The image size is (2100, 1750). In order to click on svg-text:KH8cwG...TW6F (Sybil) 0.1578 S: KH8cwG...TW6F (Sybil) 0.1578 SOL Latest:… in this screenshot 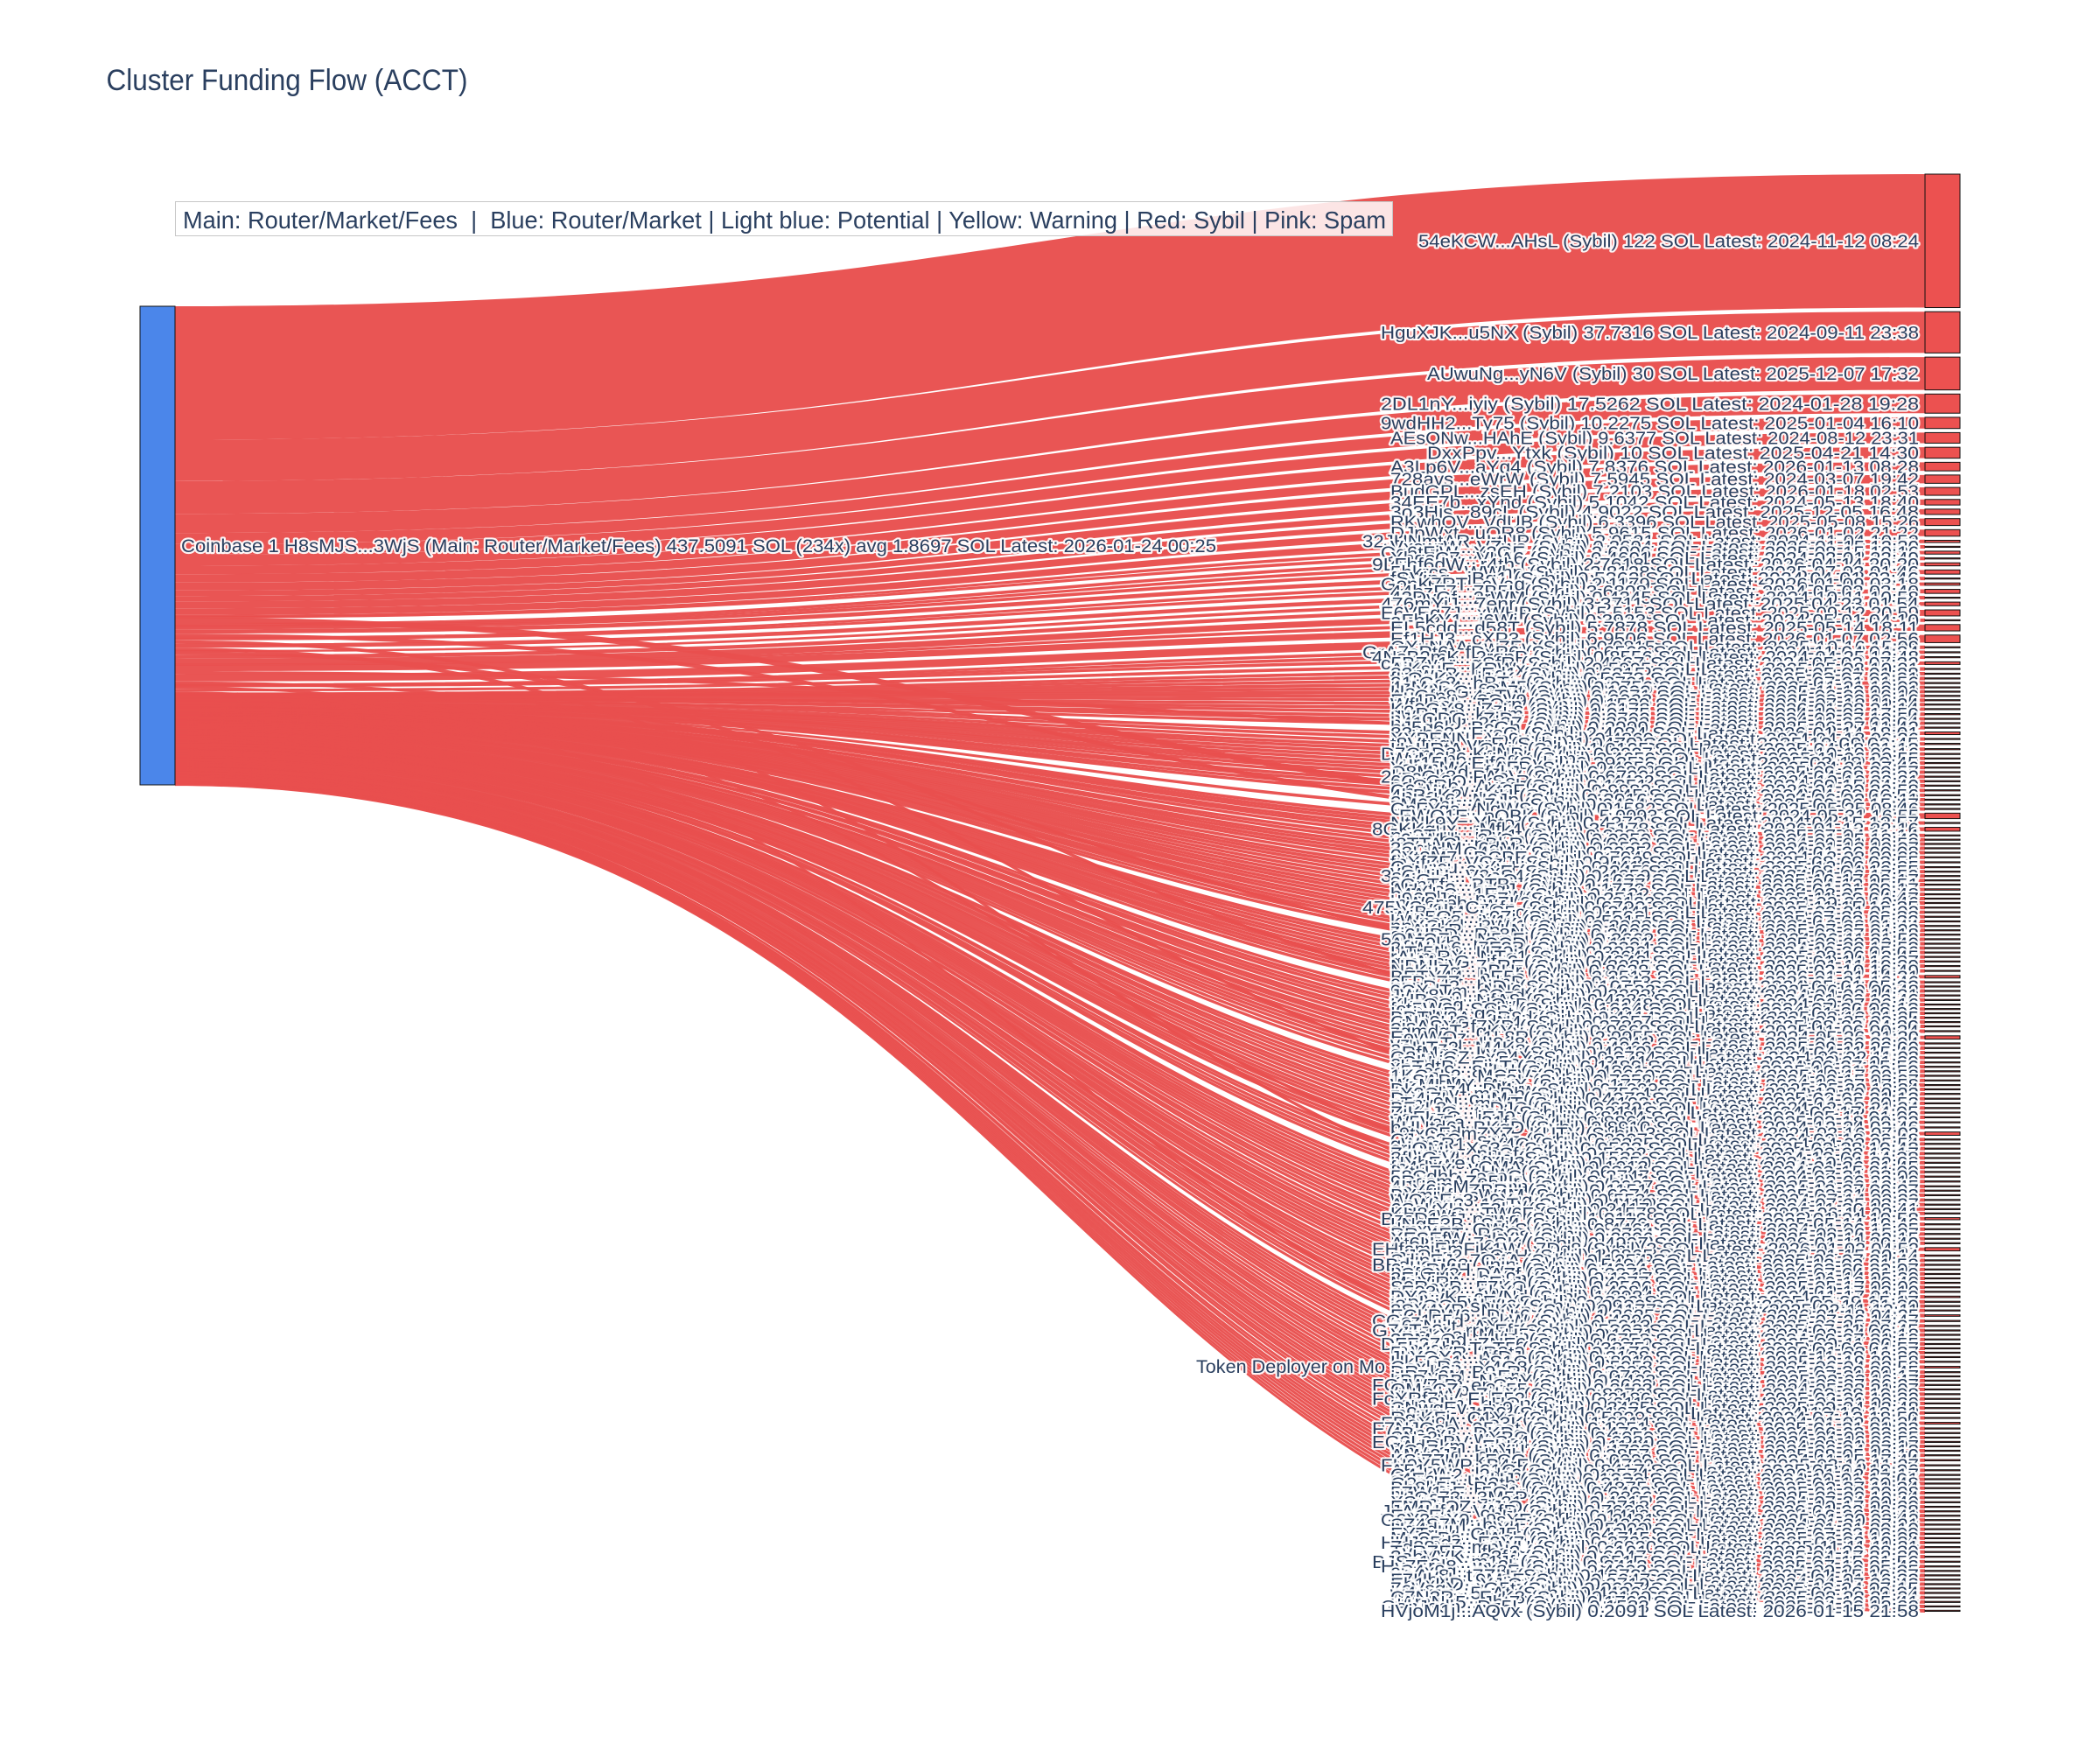, I will do `click(1654, 1214)`.